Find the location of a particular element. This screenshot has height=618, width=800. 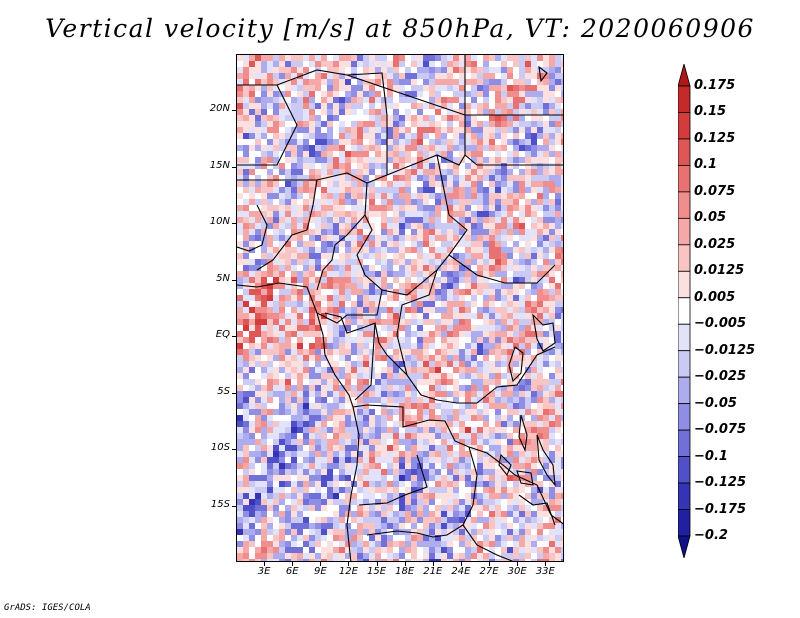

colorbar-label: 0.025 is located at coordinates (715, 244).